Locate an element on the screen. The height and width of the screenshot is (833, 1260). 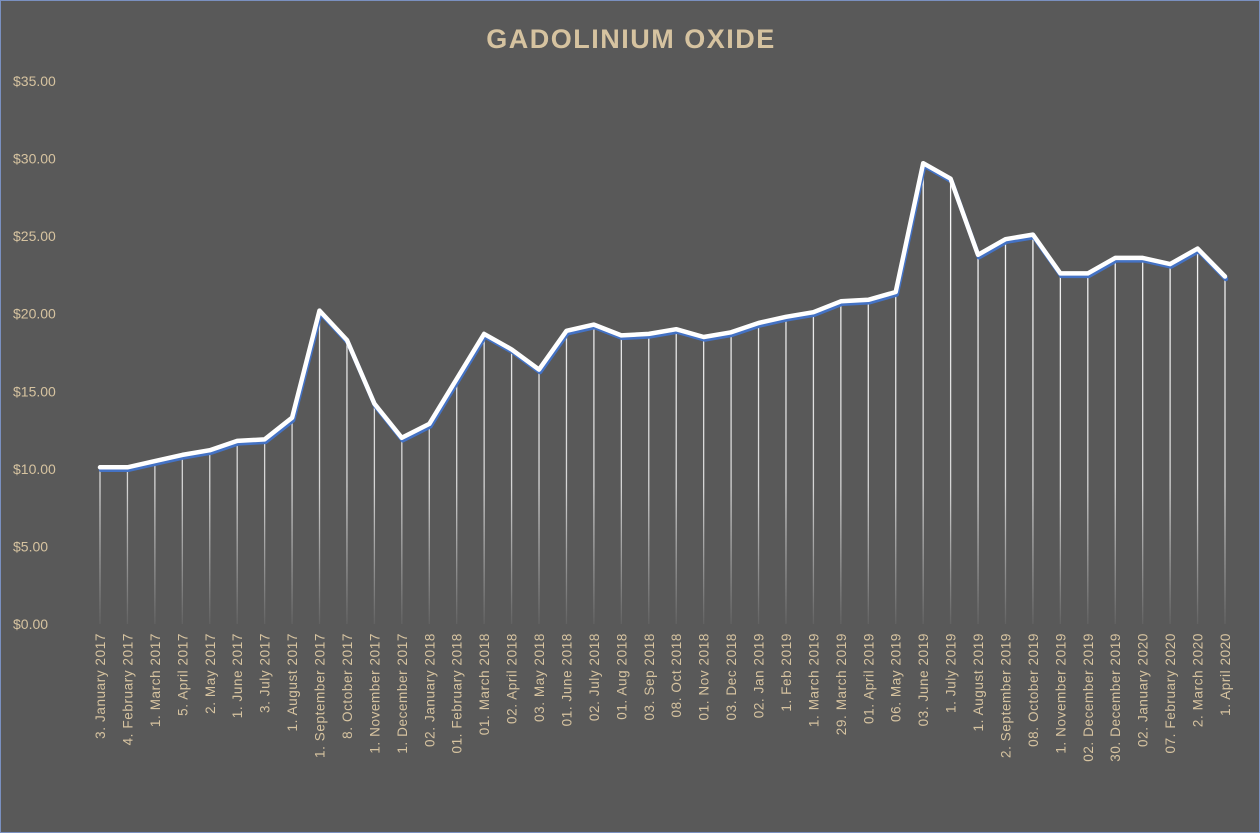
x-tick-label: 1. March 2017 is located at coordinates (155, 680).